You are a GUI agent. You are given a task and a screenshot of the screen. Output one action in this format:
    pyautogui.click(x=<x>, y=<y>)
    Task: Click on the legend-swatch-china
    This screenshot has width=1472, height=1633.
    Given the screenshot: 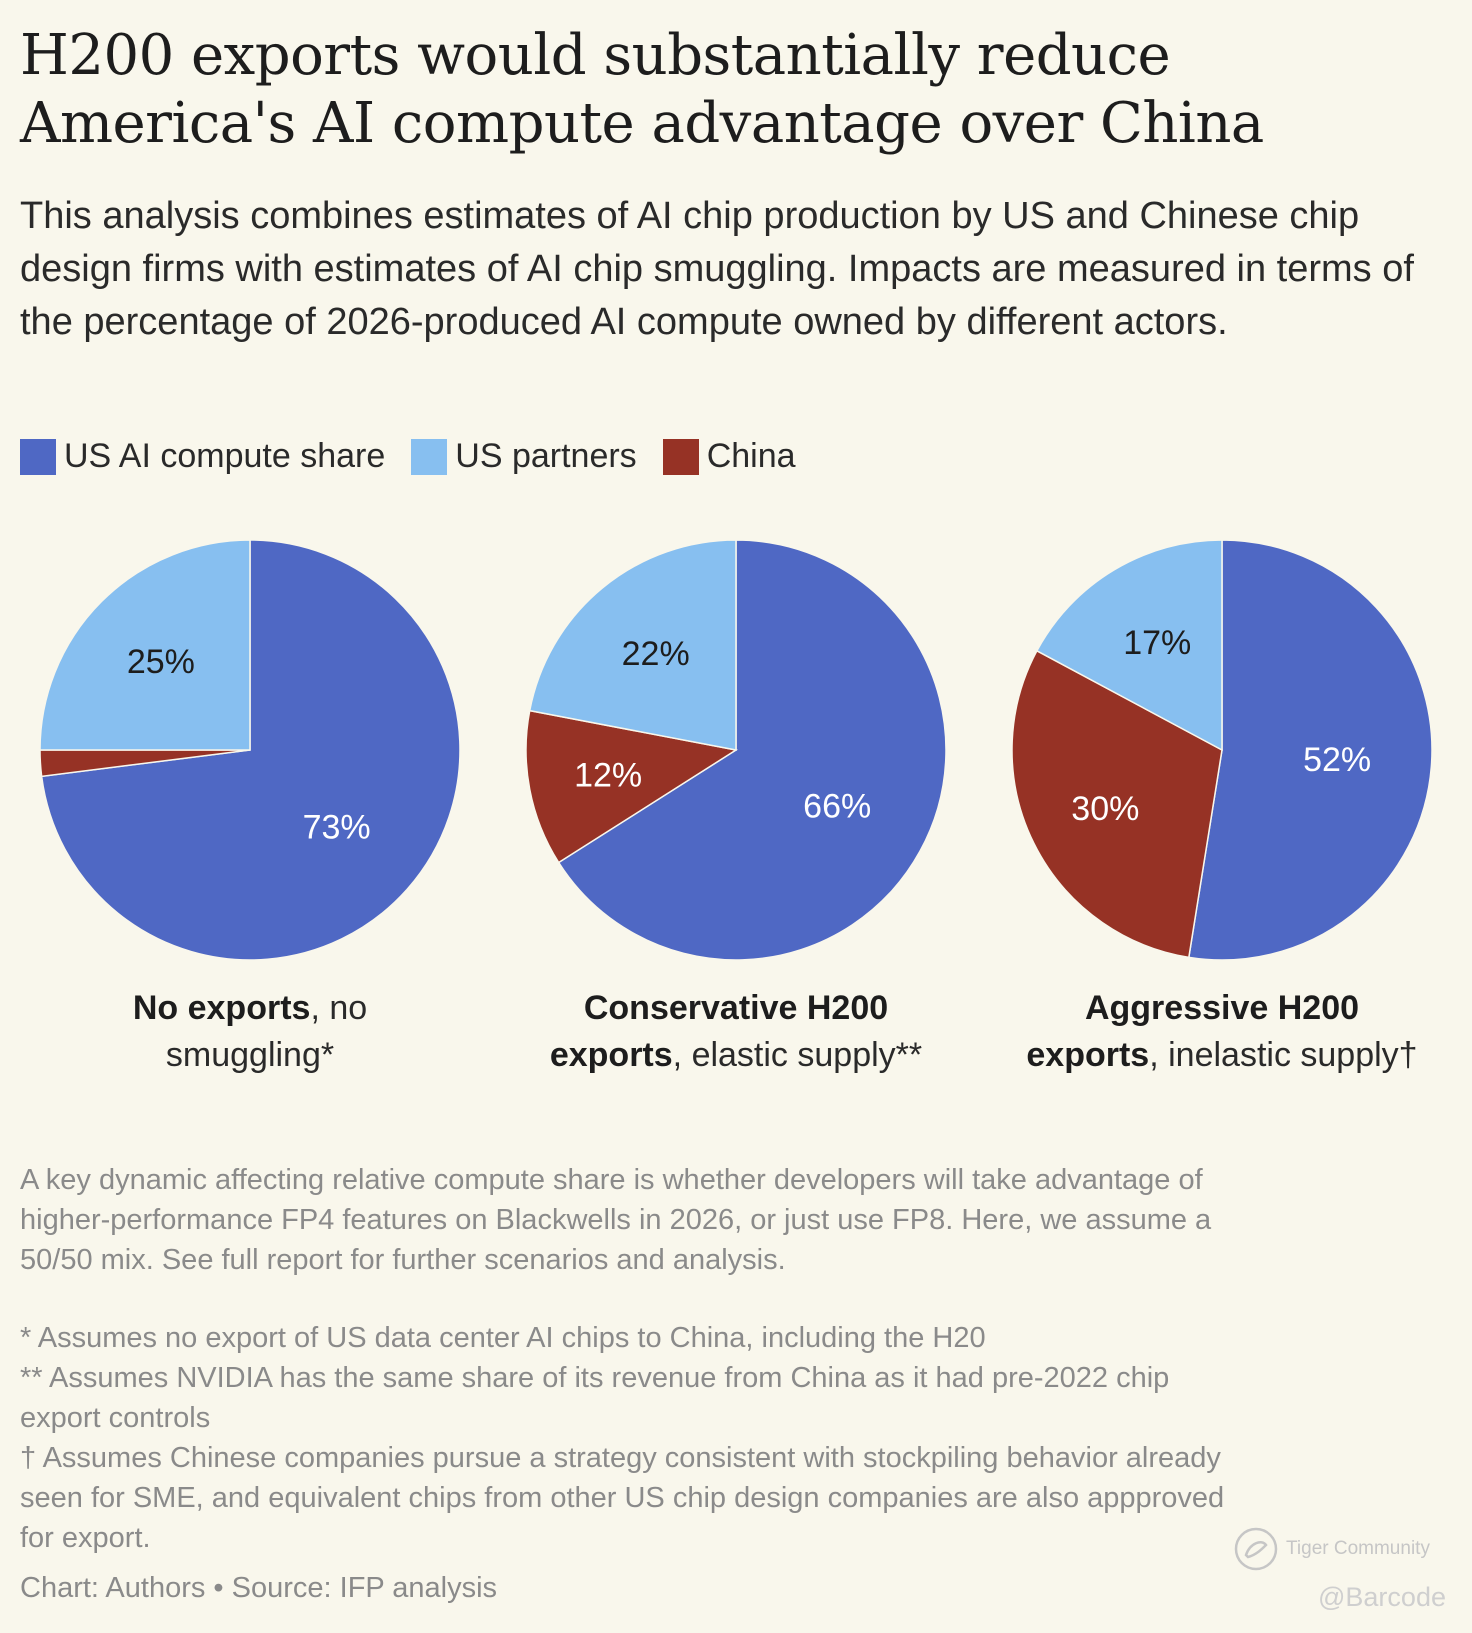 What is the action you would take?
    pyautogui.click(x=680, y=456)
    